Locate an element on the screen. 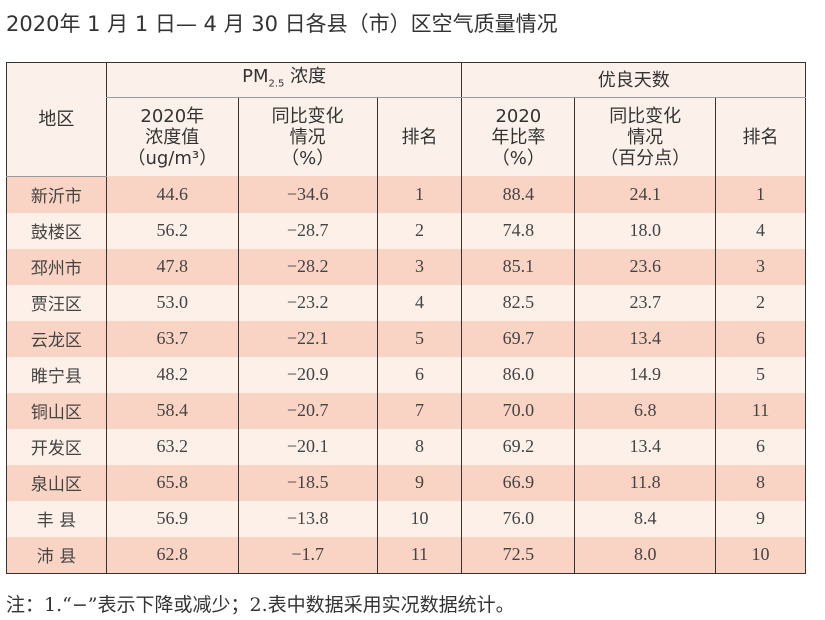 The height and width of the screenshot is (620, 825). table-row: 开发区 63.2 −20.1 8 69.2 13.4 6 is located at coordinates (406, 446).